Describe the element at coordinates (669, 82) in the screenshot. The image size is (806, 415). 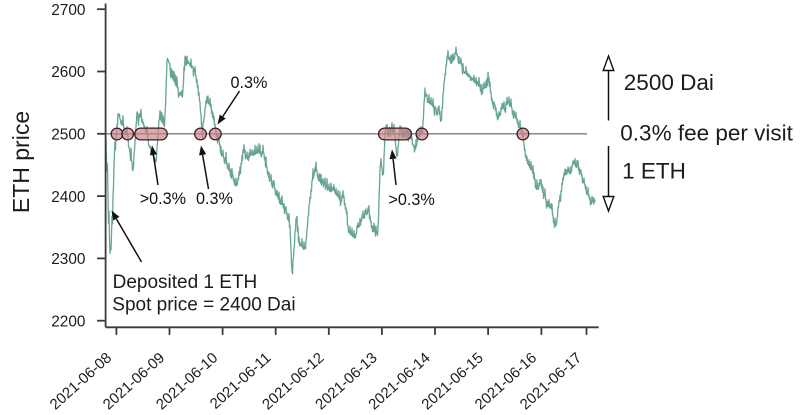
I see `svg-text: 2500 Dai` at that location.